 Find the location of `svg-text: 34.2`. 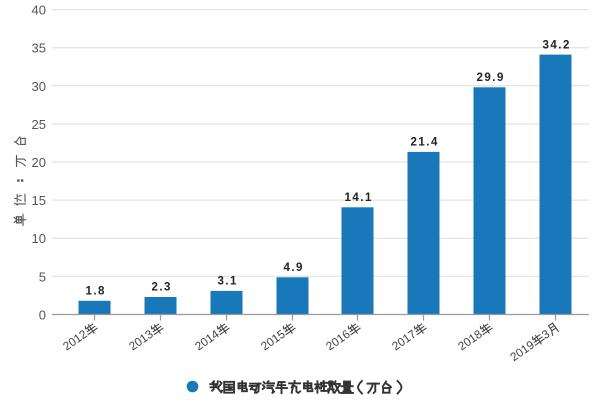

svg-text: 34.2 is located at coordinates (557, 45).